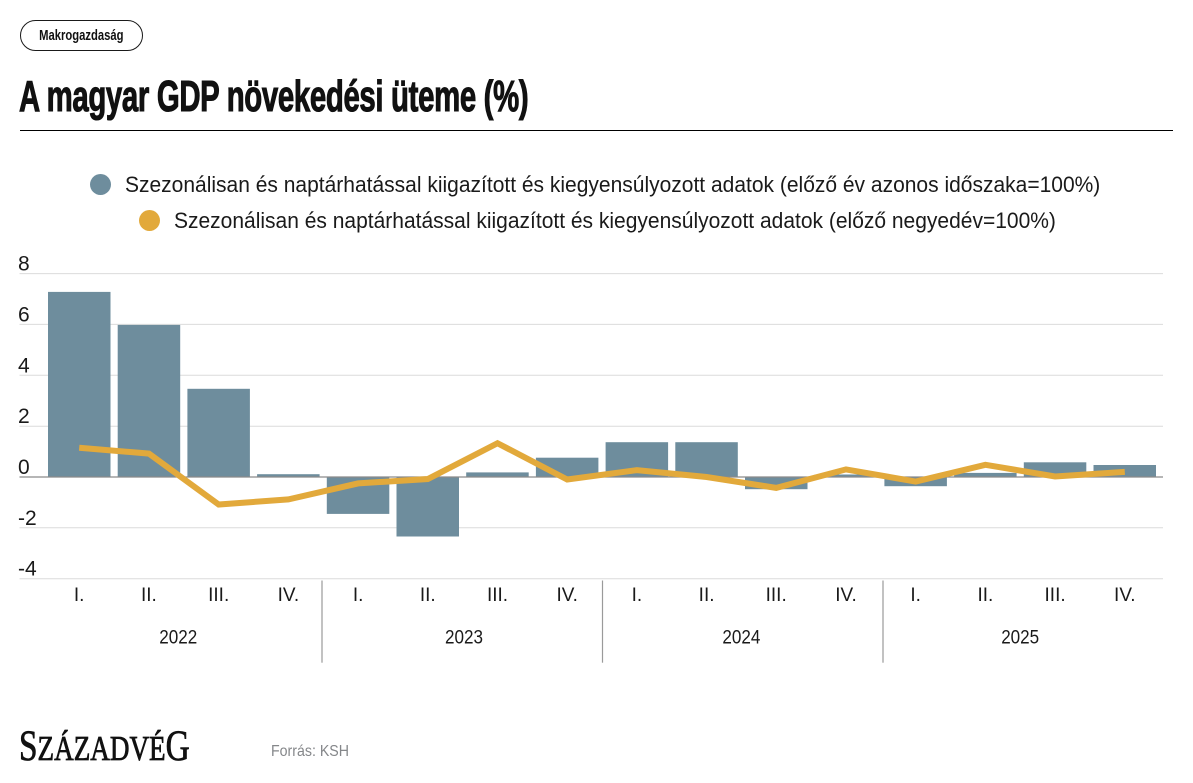 This screenshot has width=1193, height=783. I want to click on svg-text: 2023, so click(464, 638).